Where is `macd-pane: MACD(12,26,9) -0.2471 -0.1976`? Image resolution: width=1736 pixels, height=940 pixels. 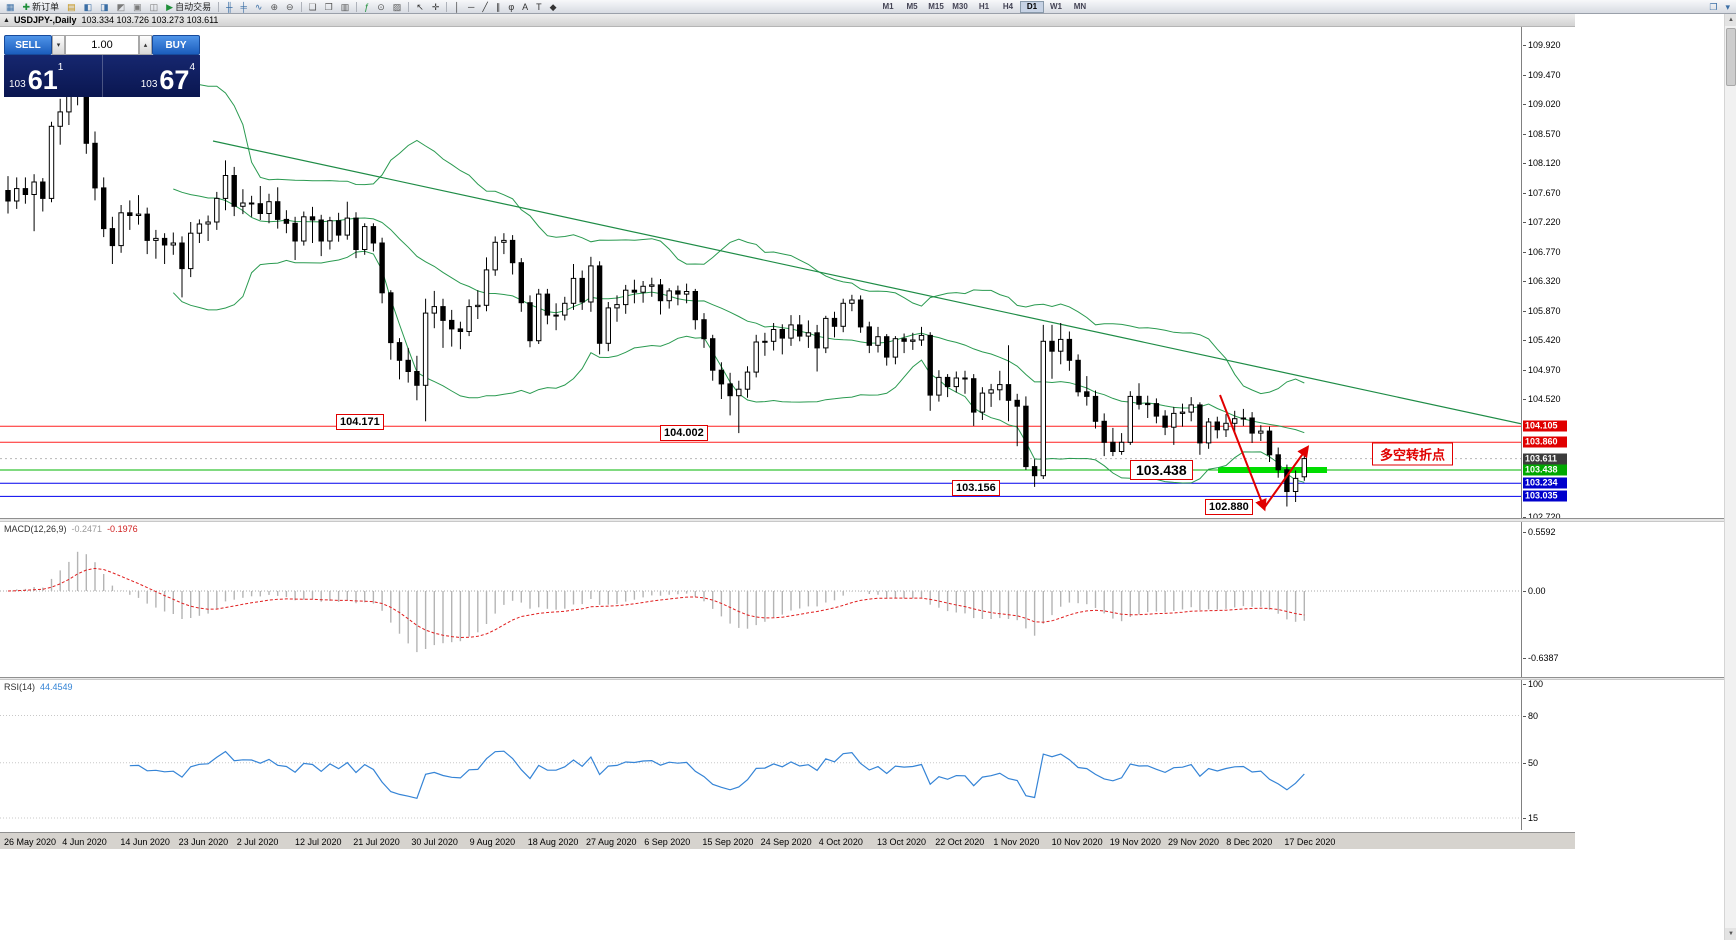 macd-pane: MACD(12,26,9) -0.2471 -0.1976 is located at coordinates (761, 599).